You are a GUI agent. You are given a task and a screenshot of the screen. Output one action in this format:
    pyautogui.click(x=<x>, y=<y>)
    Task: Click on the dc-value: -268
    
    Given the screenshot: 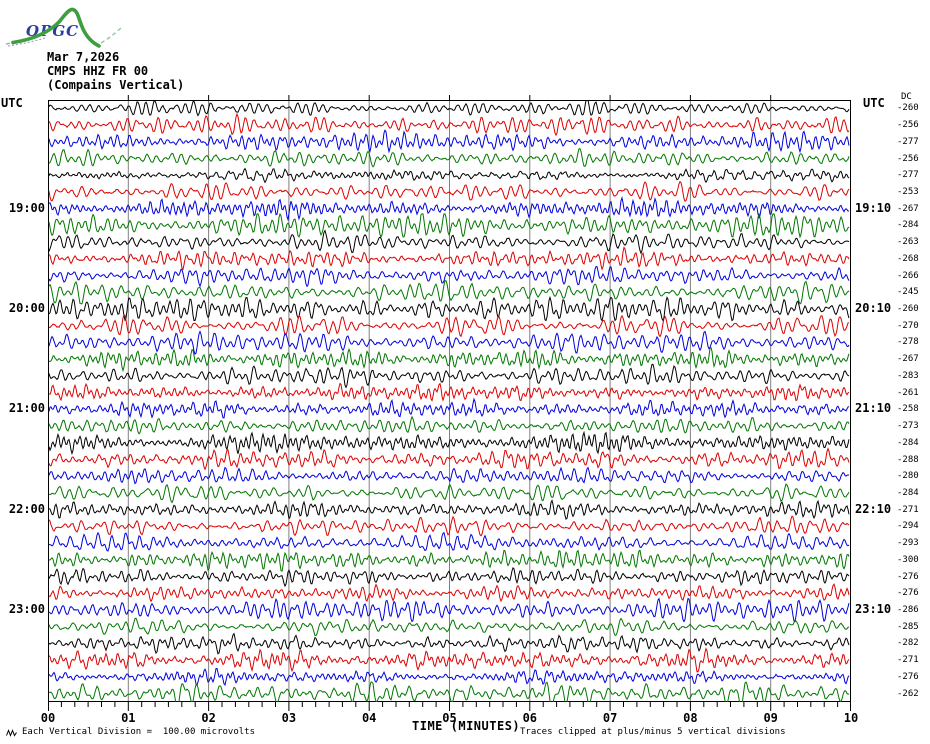 What is the action you would take?
    pyautogui.click(x=908, y=258)
    